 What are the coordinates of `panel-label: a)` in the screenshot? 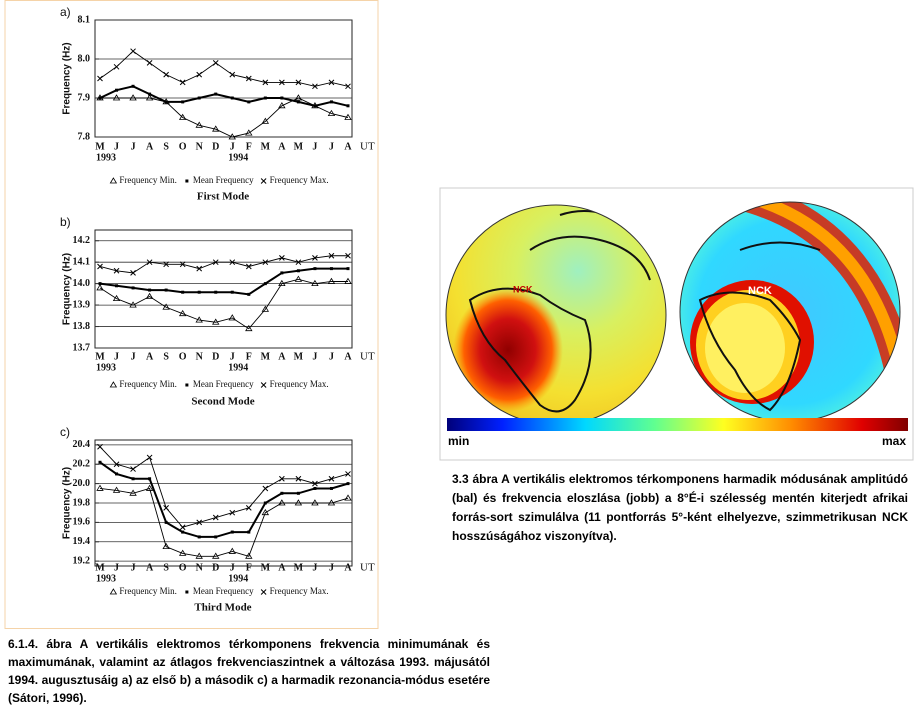 It's located at (65, 12).